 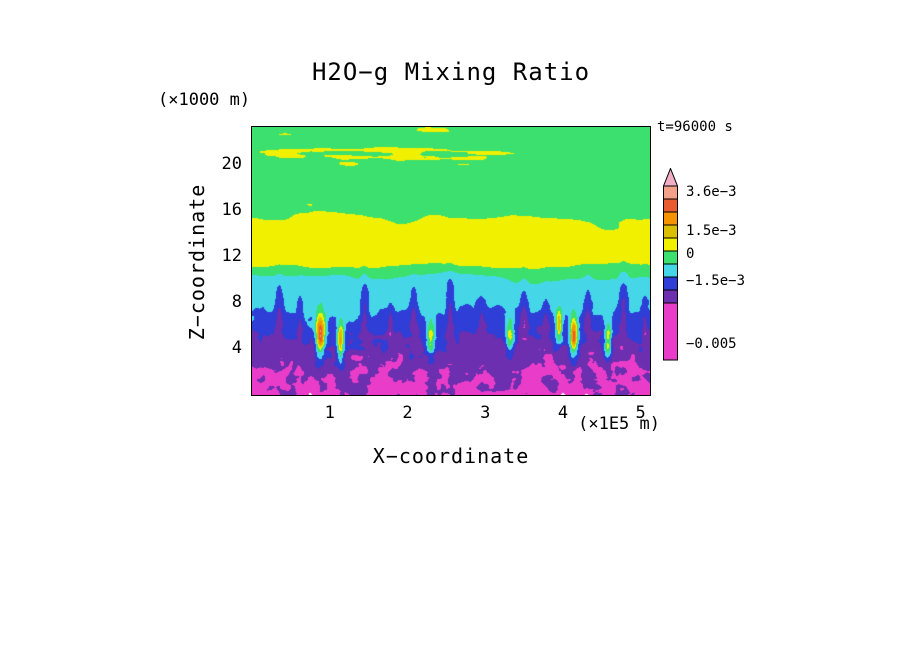 I want to click on y-tick-label: 4, so click(x=236, y=347).